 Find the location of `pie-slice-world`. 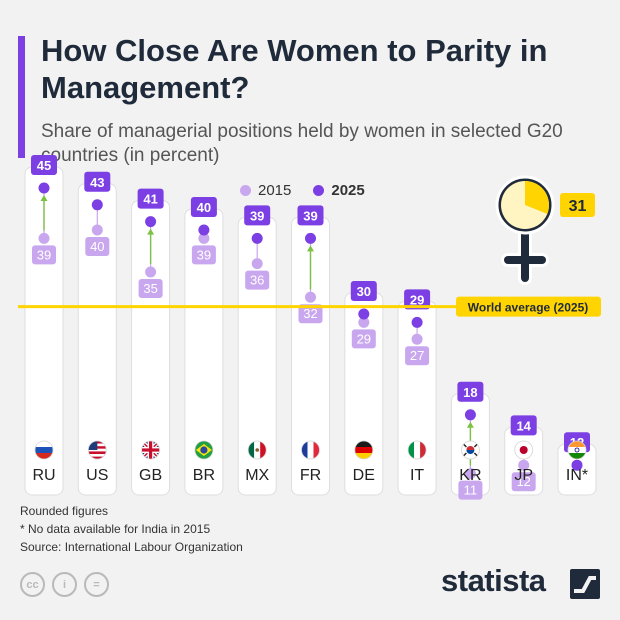

pie-slice-world is located at coordinates (537, 197).